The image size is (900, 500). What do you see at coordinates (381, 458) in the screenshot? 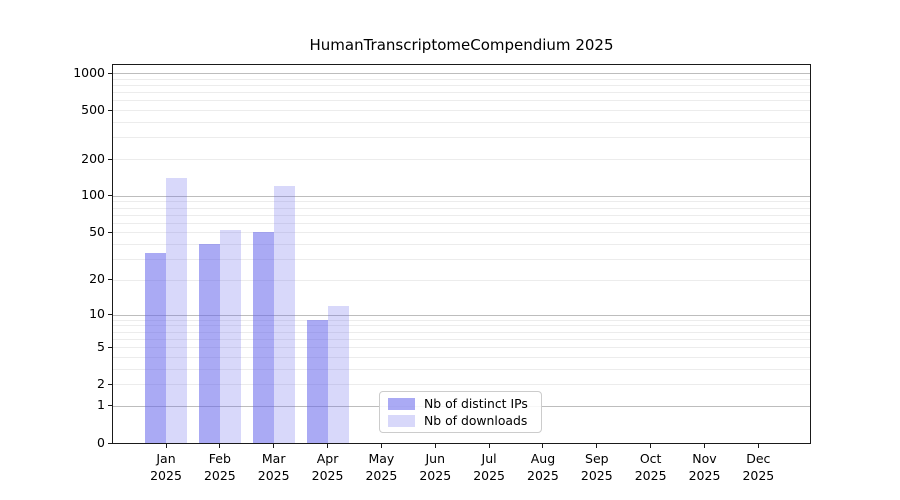
I see `x-tick-month: May` at bounding box center [381, 458].